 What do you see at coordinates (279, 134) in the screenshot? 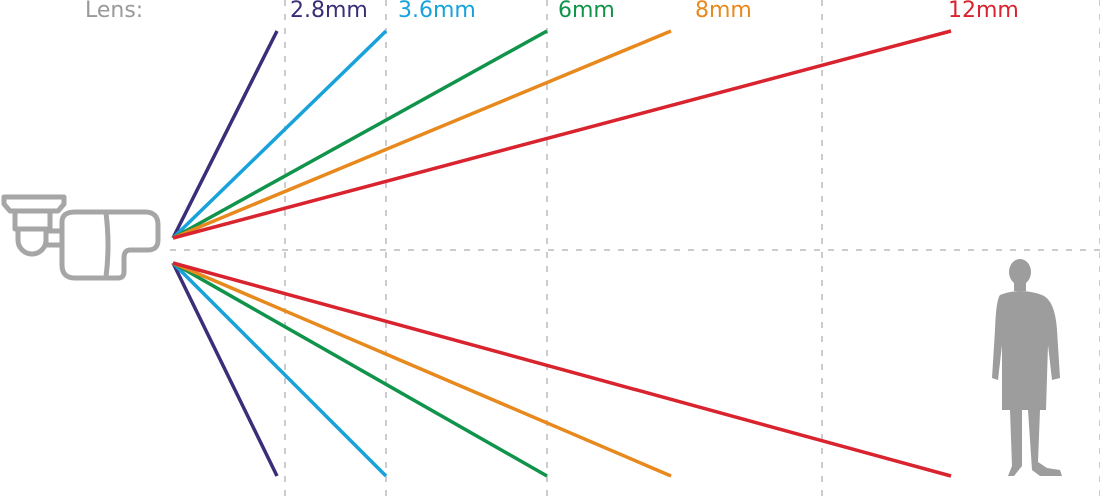
I see `ray-upper-3.6mm` at bounding box center [279, 134].